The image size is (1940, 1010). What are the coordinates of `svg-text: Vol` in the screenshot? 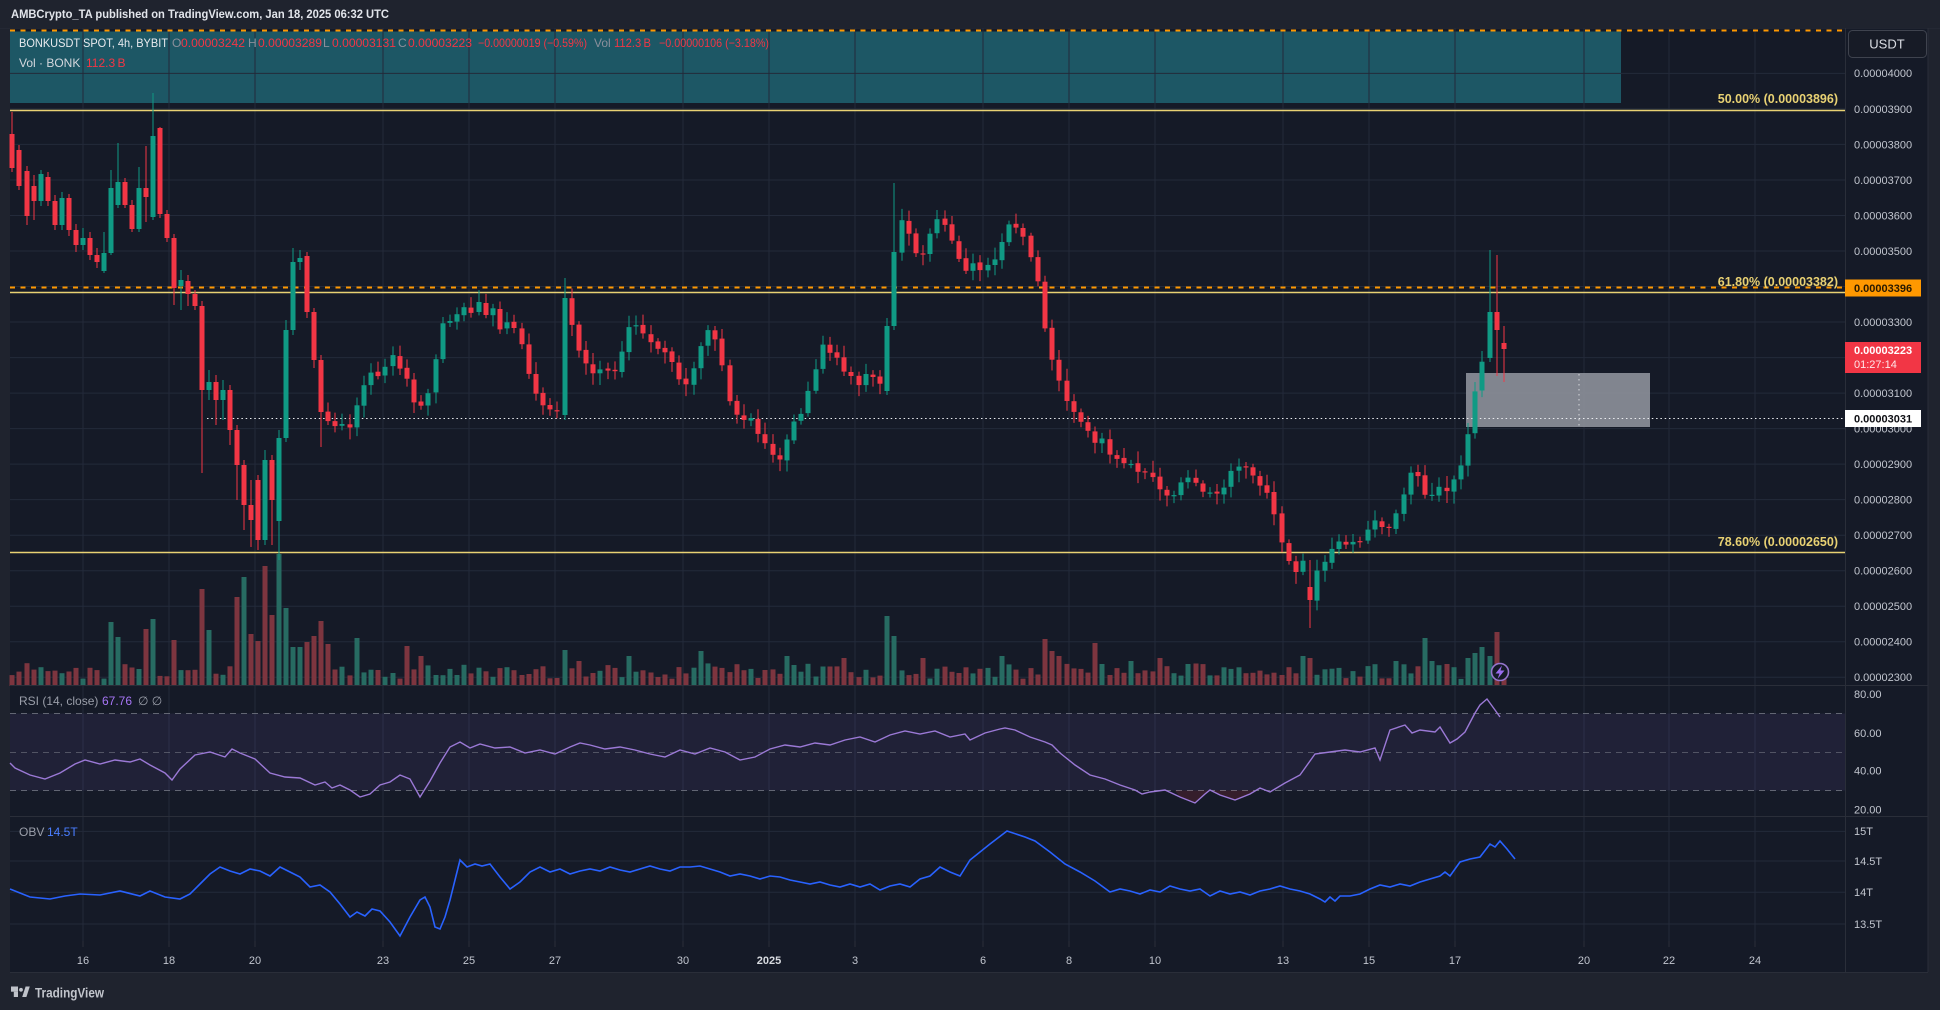 It's located at (602, 43).